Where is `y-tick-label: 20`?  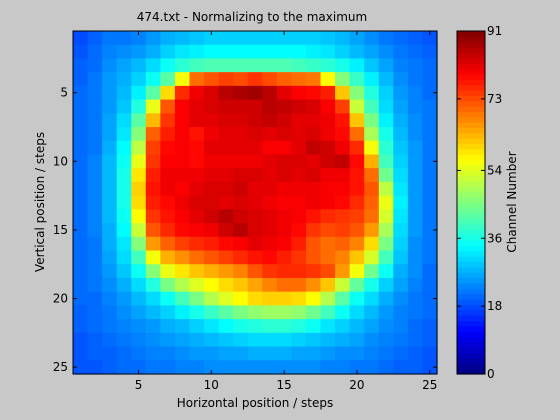
y-tick-label: 20 is located at coordinates (60, 299).